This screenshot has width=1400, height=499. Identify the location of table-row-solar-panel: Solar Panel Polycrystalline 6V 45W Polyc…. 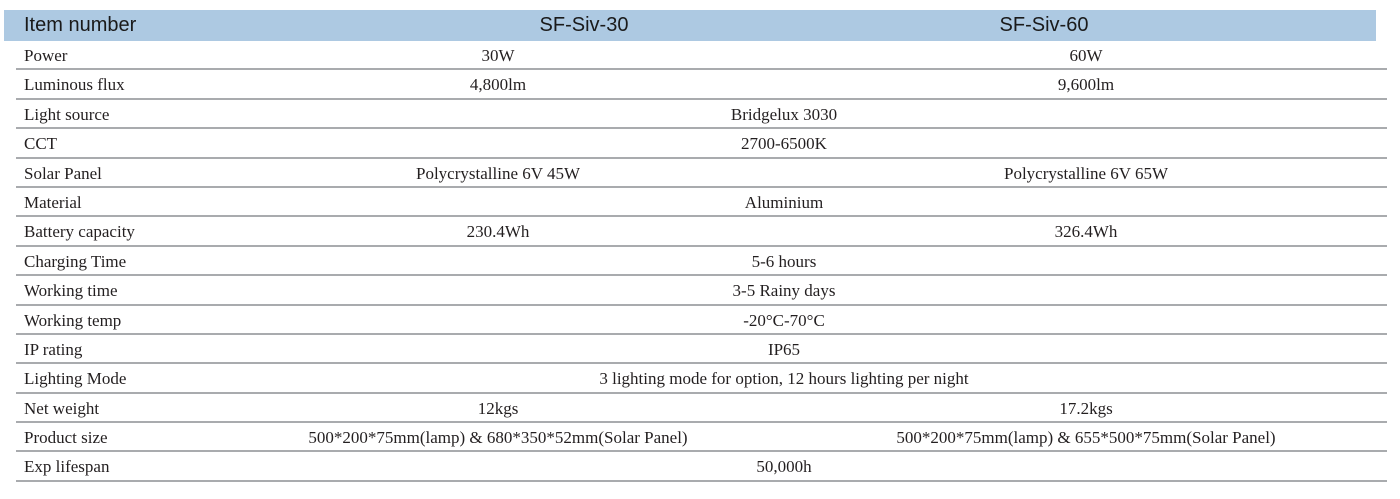
(701, 173).